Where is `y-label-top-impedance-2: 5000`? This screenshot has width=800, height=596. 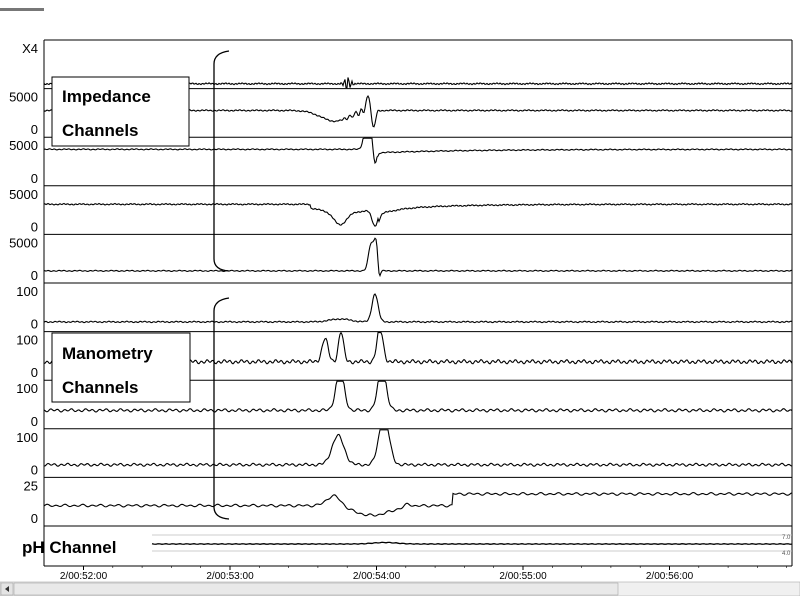 y-label-top-impedance-2: 5000 is located at coordinates (23, 97).